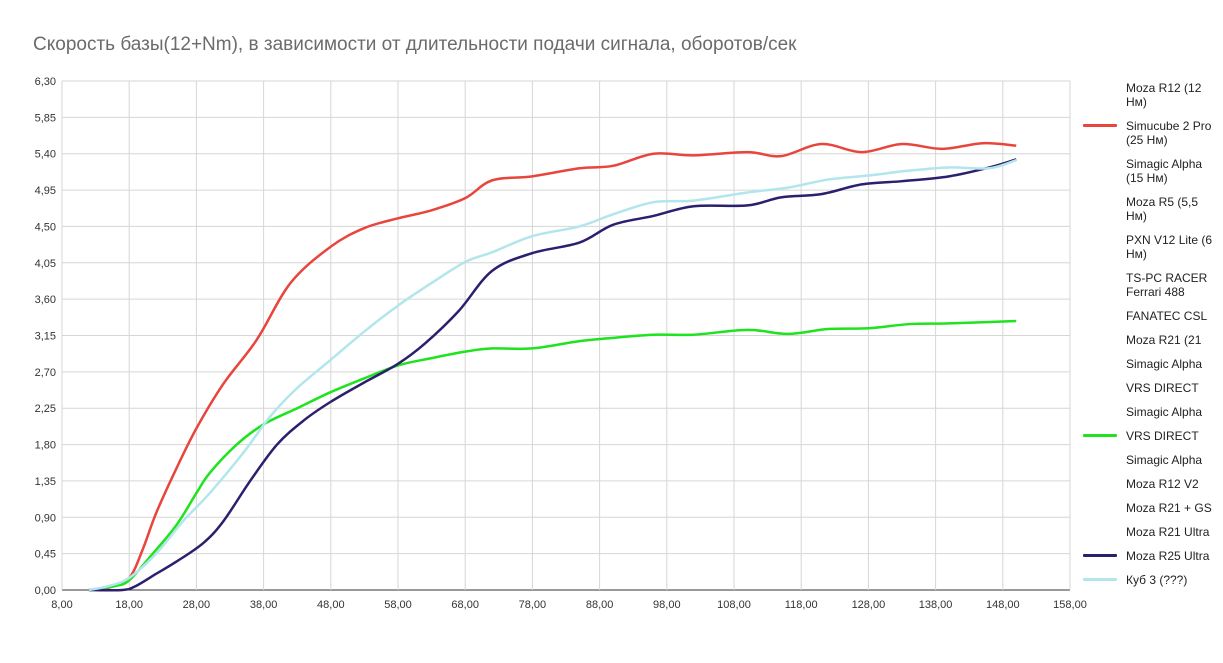 The height and width of the screenshot is (663, 1223). I want to click on y-tick-label: 5,85, so click(45, 118).